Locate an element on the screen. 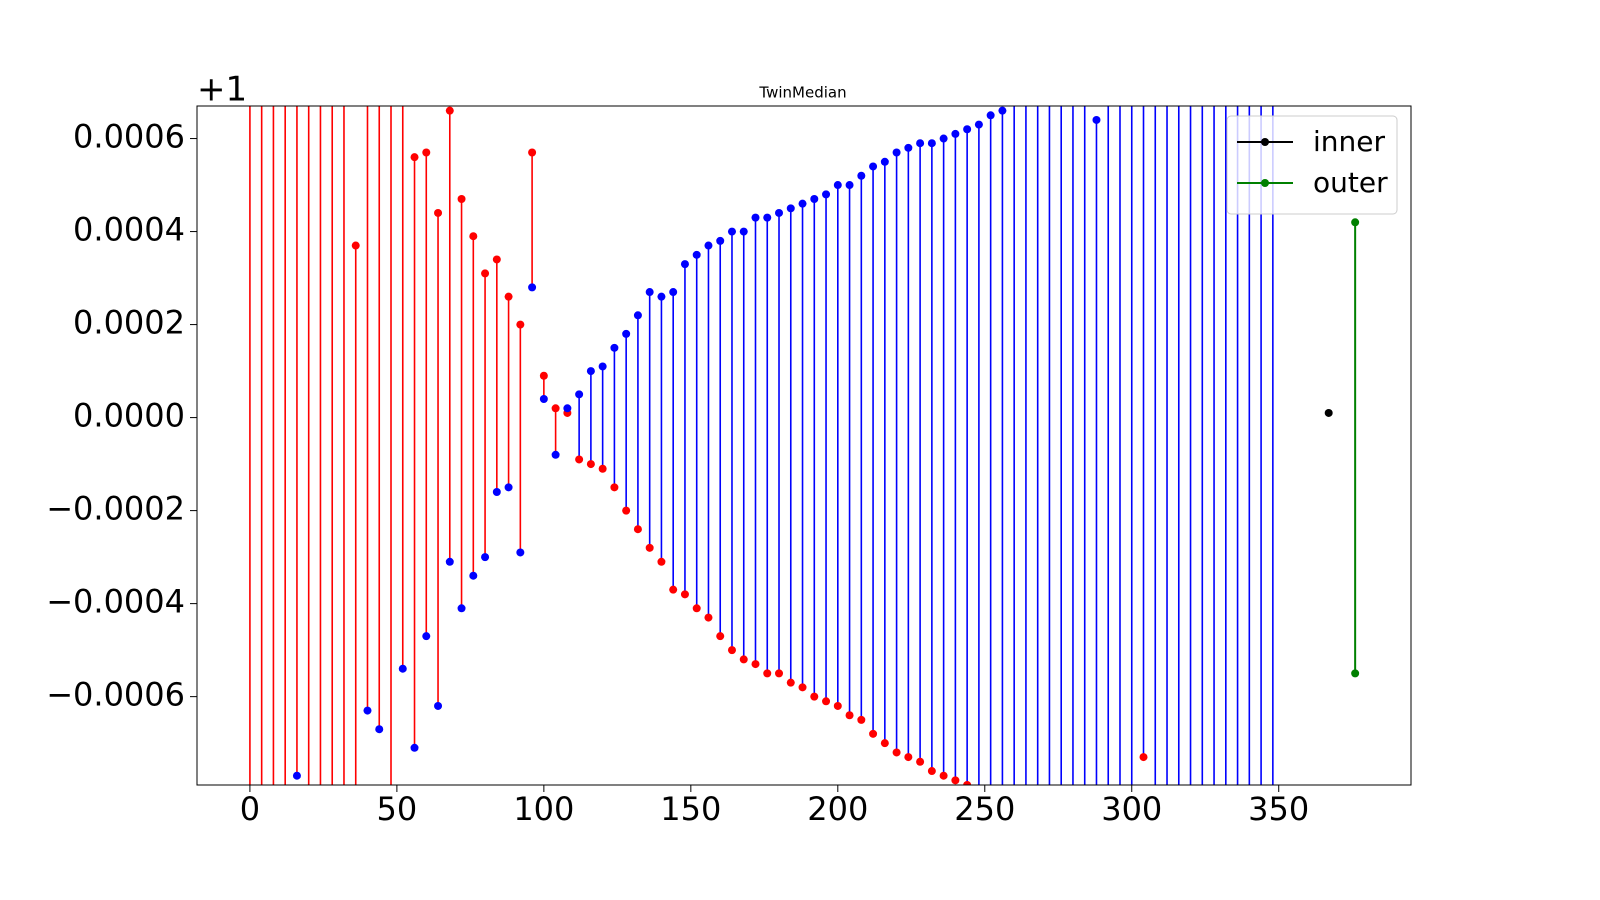 The width and height of the screenshot is (1600, 900). x-tick-label: 200 is located at coordinates (837, 809).